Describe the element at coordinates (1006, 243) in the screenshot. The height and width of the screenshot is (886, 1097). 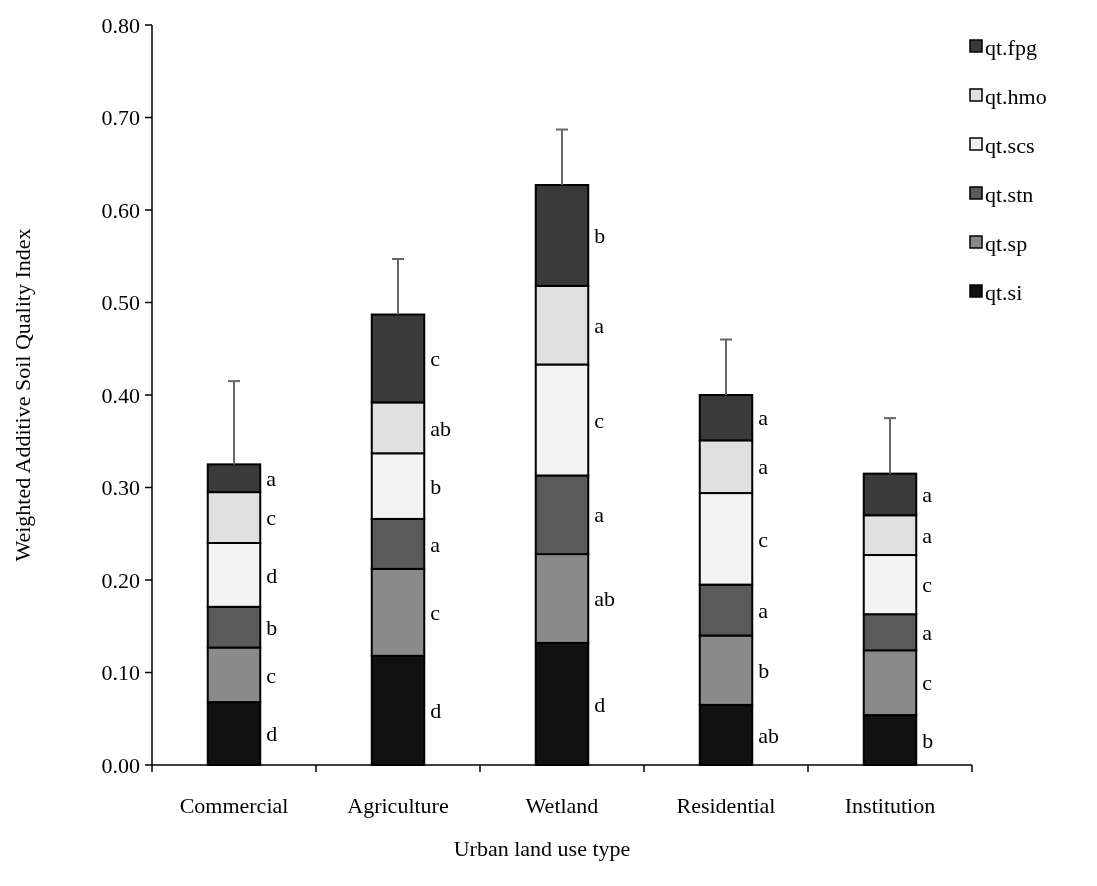
I see `legend-label: qt.sp` at that location.